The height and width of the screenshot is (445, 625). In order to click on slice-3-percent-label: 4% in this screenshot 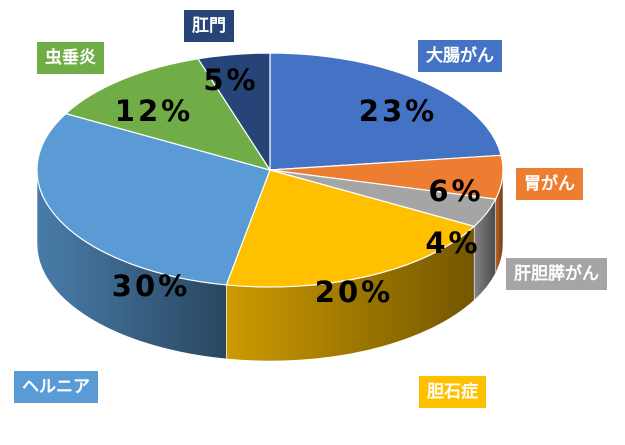, I will do `click(452, 243)`.